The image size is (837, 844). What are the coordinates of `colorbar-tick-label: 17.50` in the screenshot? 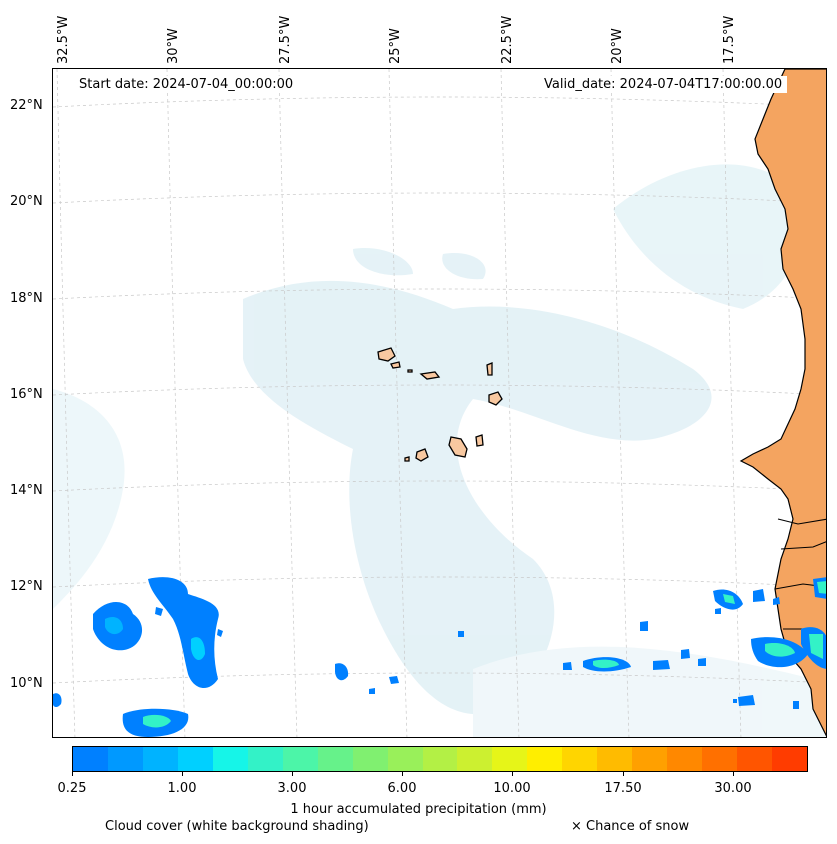 It's located at (623, 788).